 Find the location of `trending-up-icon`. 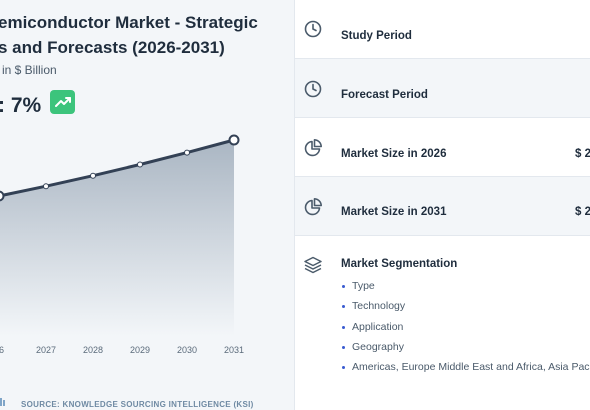

trending-up-icon is located at coordinates (62, 102).